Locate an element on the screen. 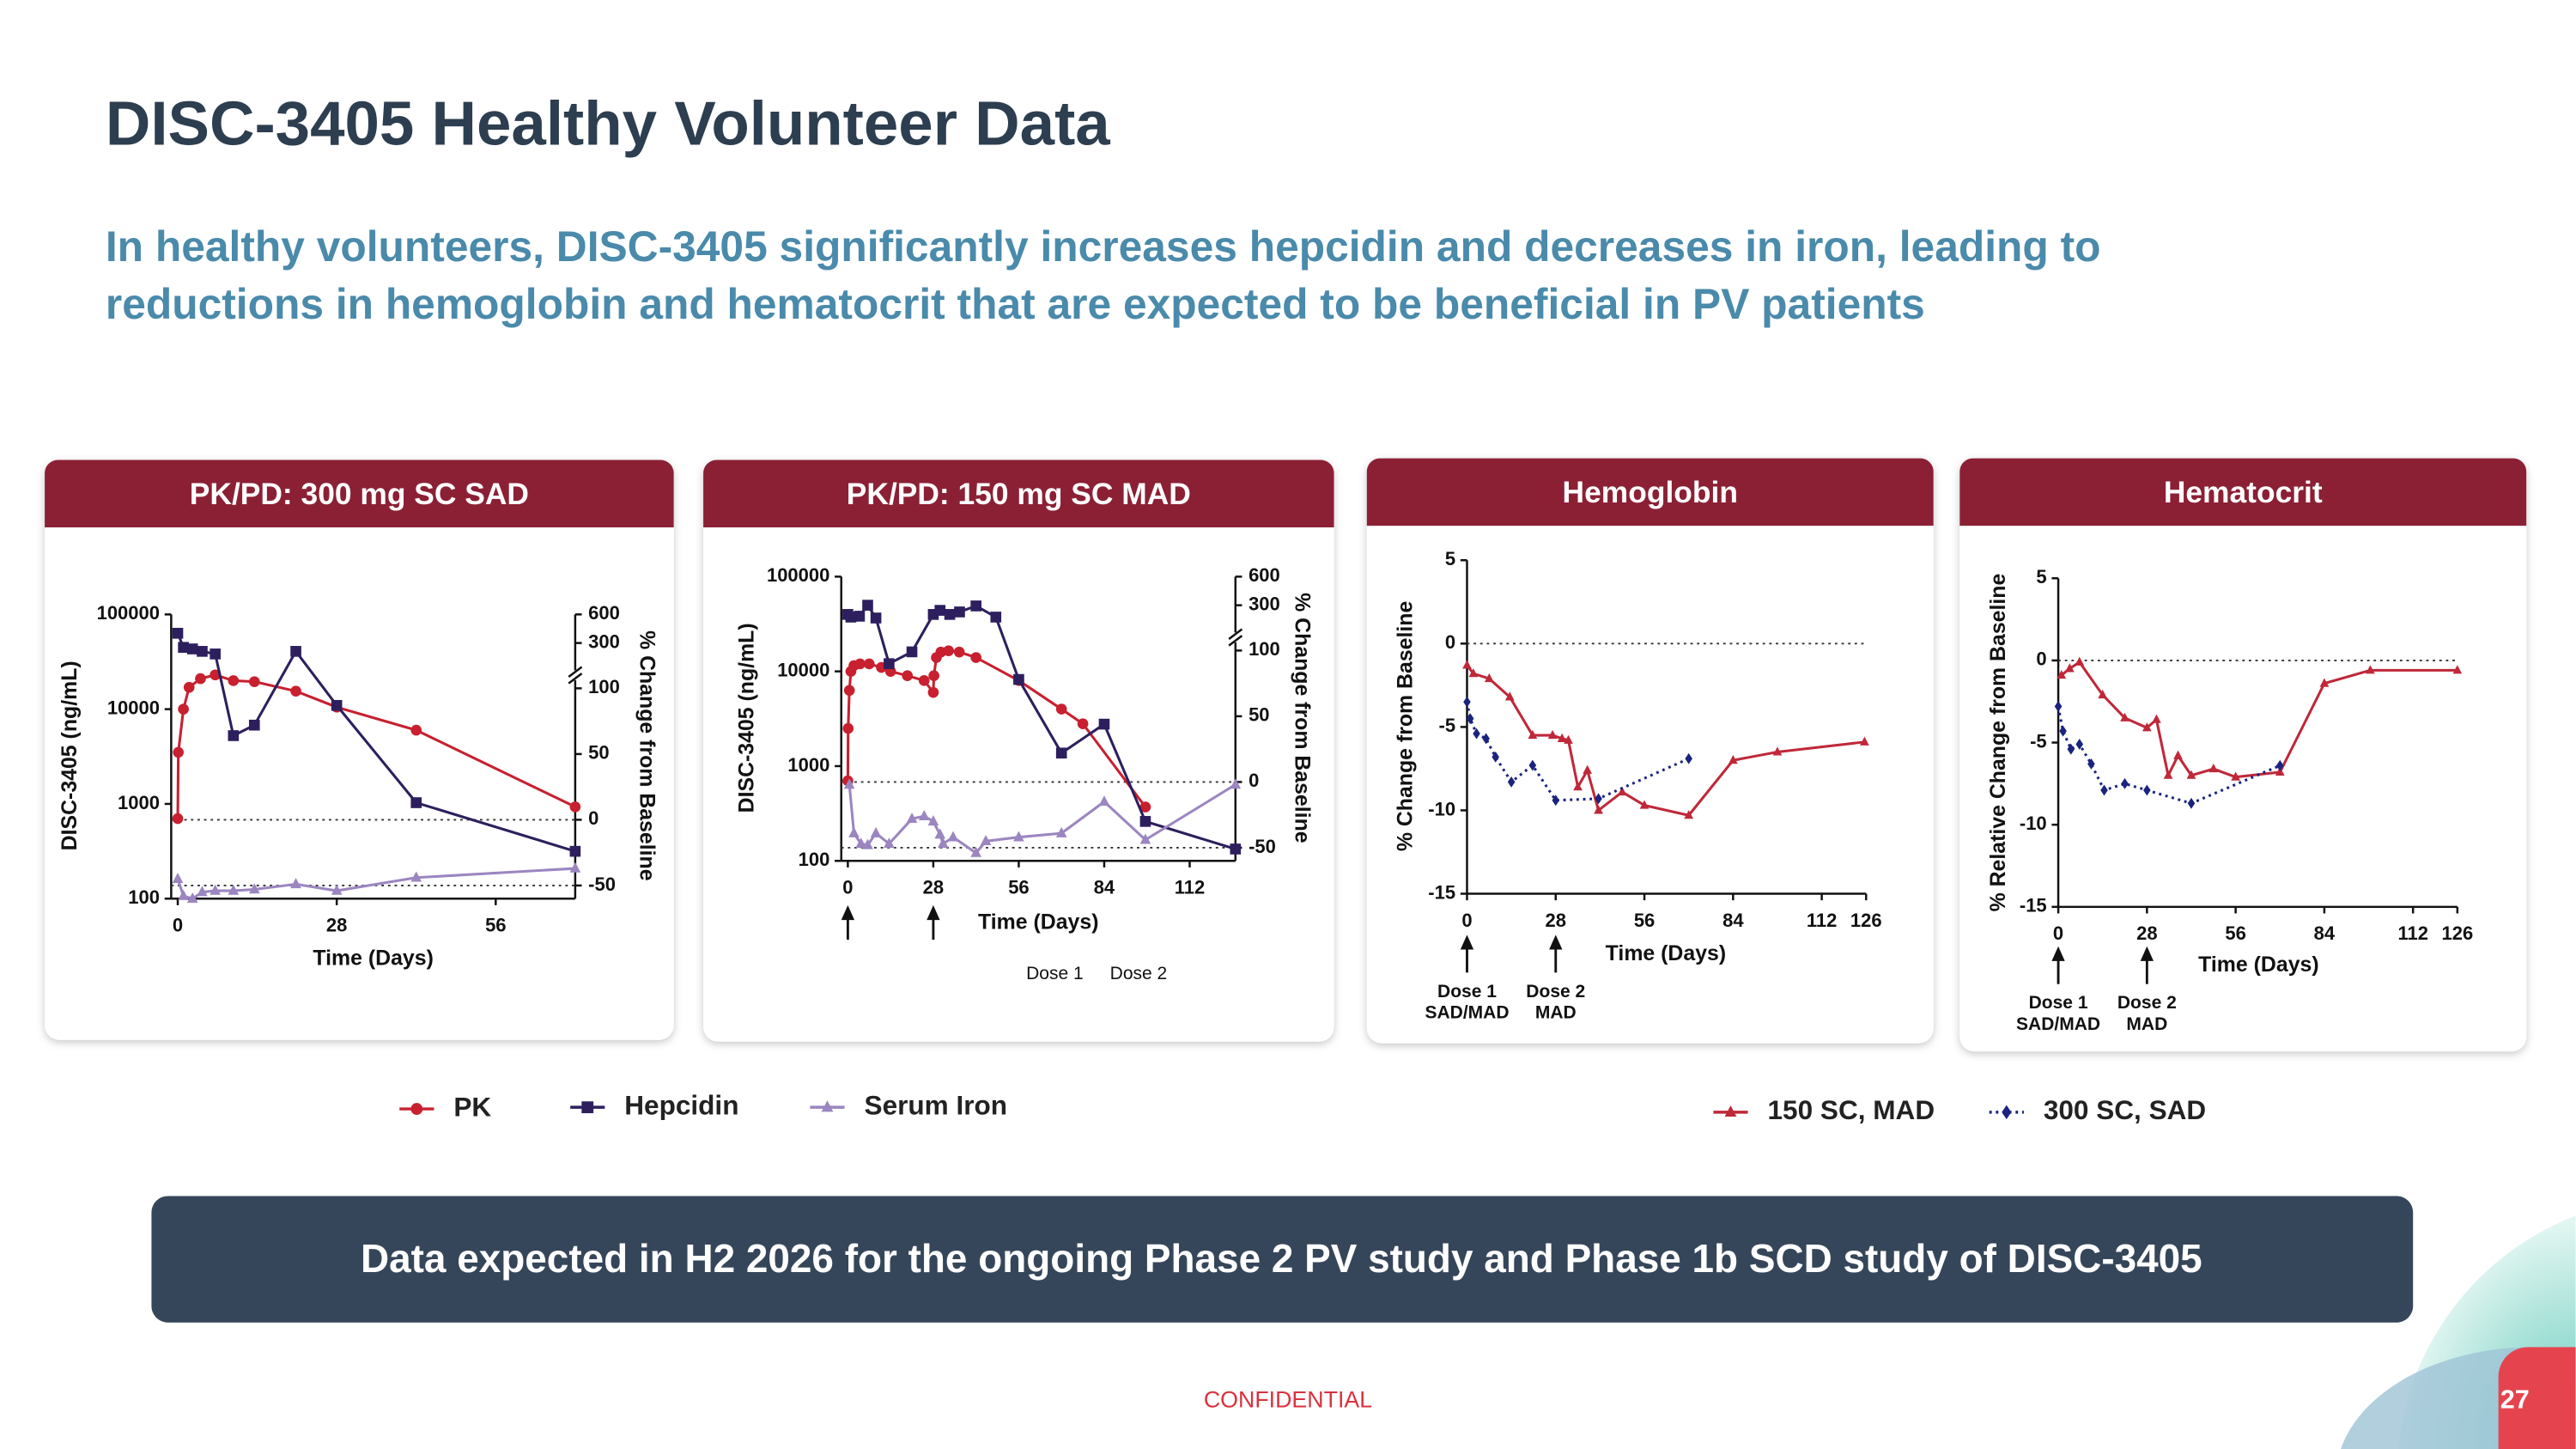  y-axis-title: DISC-3405 (ng/mL) is located at coordinates (70, 755).